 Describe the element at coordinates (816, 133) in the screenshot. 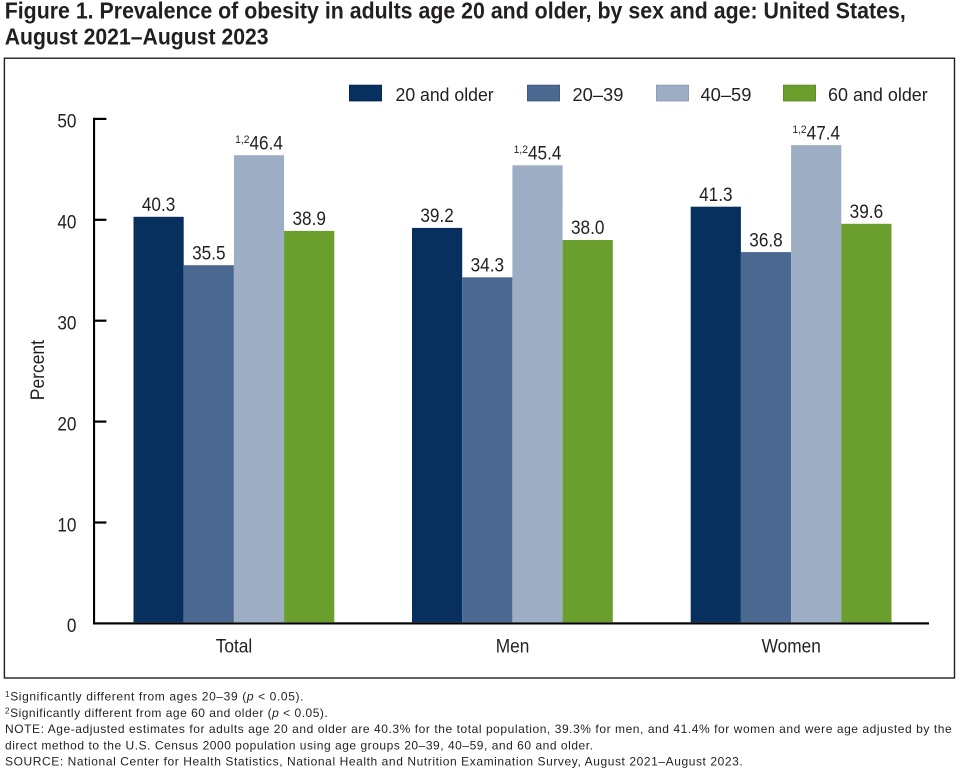

I see `svg-text: 1,247.4` at that location.